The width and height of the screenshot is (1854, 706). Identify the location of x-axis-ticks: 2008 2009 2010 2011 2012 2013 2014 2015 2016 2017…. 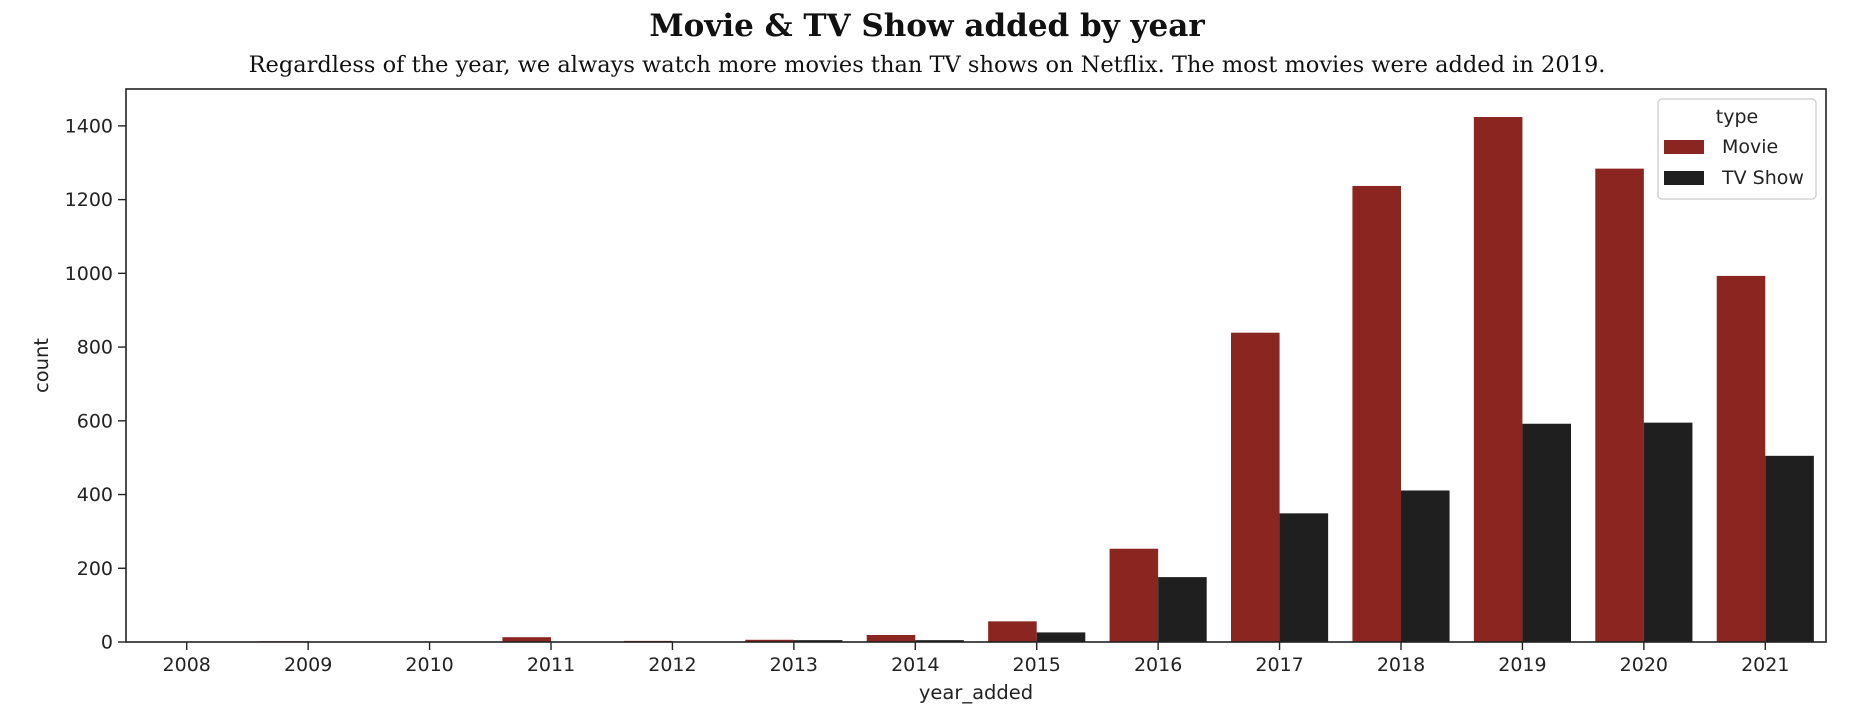
(976, 659).